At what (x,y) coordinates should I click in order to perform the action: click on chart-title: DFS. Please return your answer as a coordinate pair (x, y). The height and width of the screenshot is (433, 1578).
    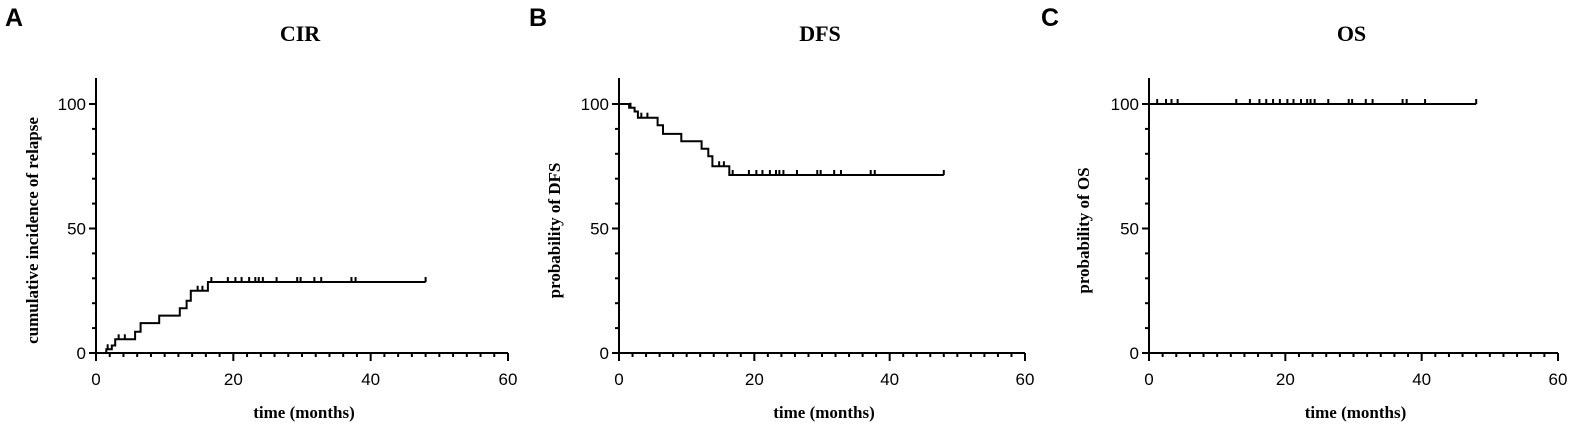
    Looking at the image, I should click on (820, 33).